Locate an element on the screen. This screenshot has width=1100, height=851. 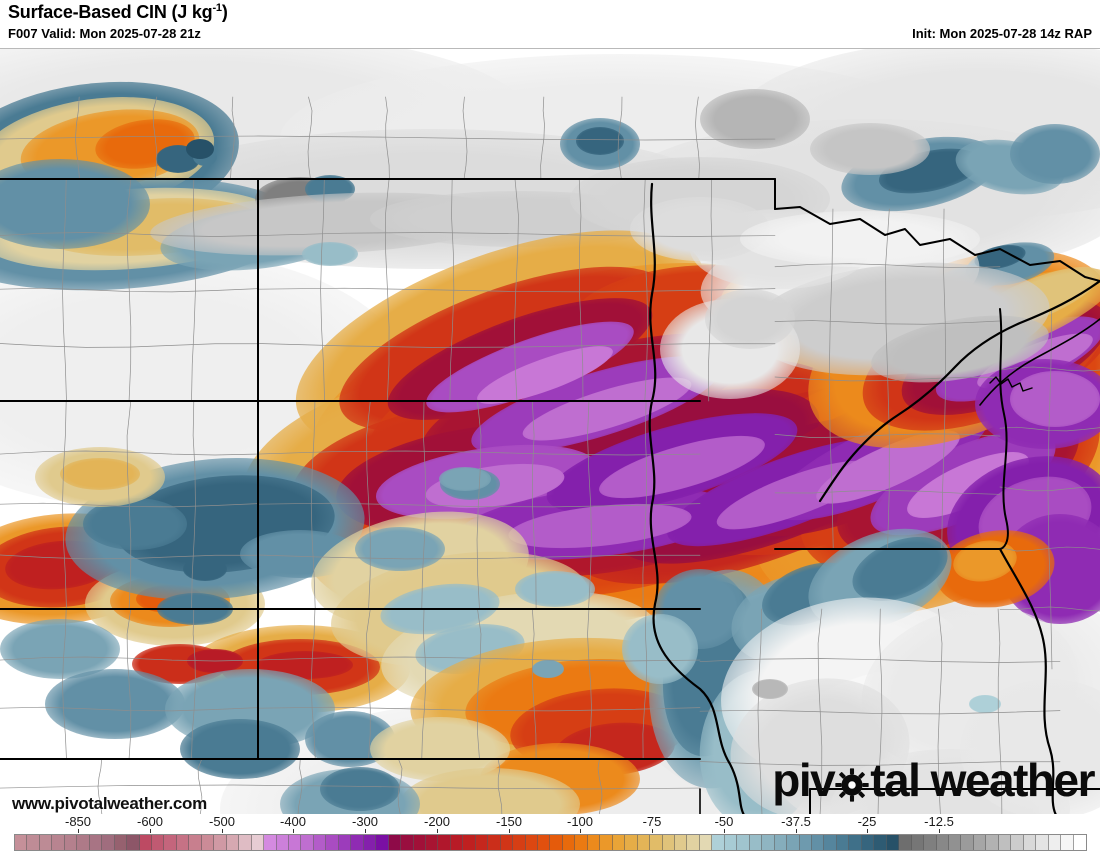
colorbar-tick-label: -75 is located at coordinates (652, 821).